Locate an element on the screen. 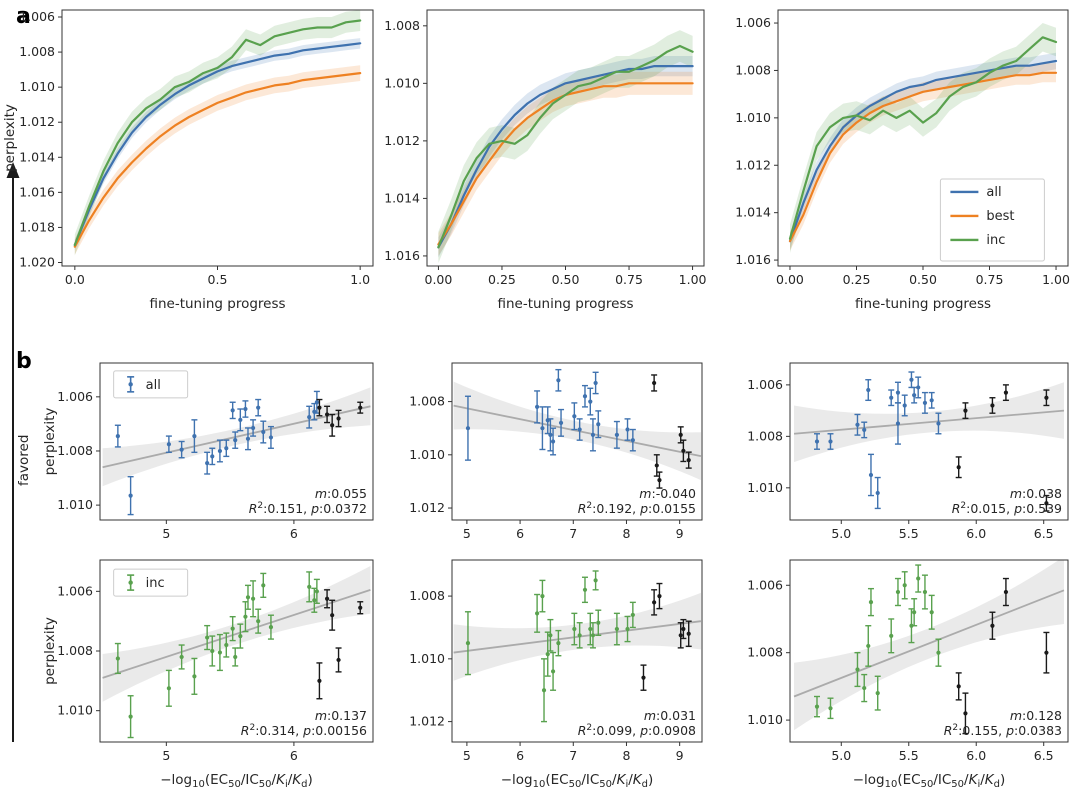 The image size is (1080, 795). svg-text: R2:0.151, p:0.0372 is located at coordinates (308, 508).